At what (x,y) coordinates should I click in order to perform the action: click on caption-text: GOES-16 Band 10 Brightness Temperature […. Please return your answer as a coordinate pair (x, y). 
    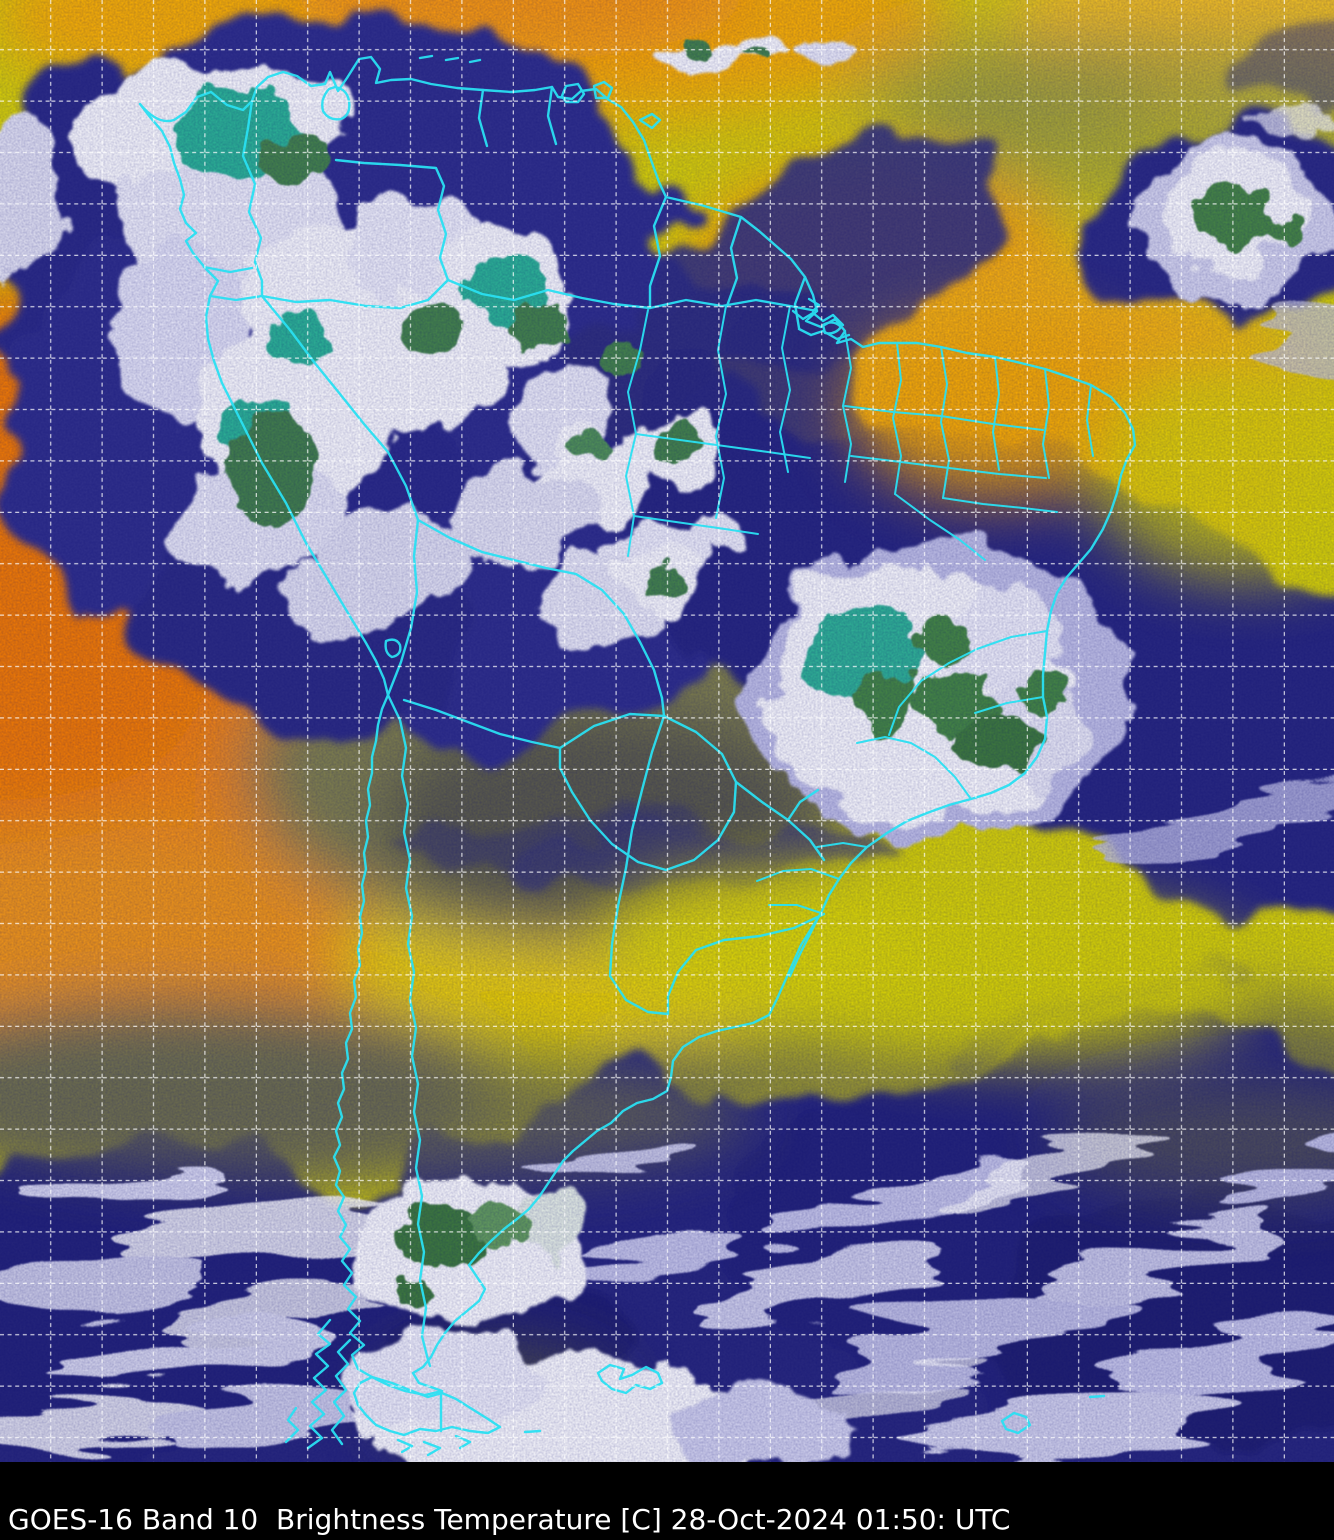
    Looking at the image, I should click on (509, 1520).